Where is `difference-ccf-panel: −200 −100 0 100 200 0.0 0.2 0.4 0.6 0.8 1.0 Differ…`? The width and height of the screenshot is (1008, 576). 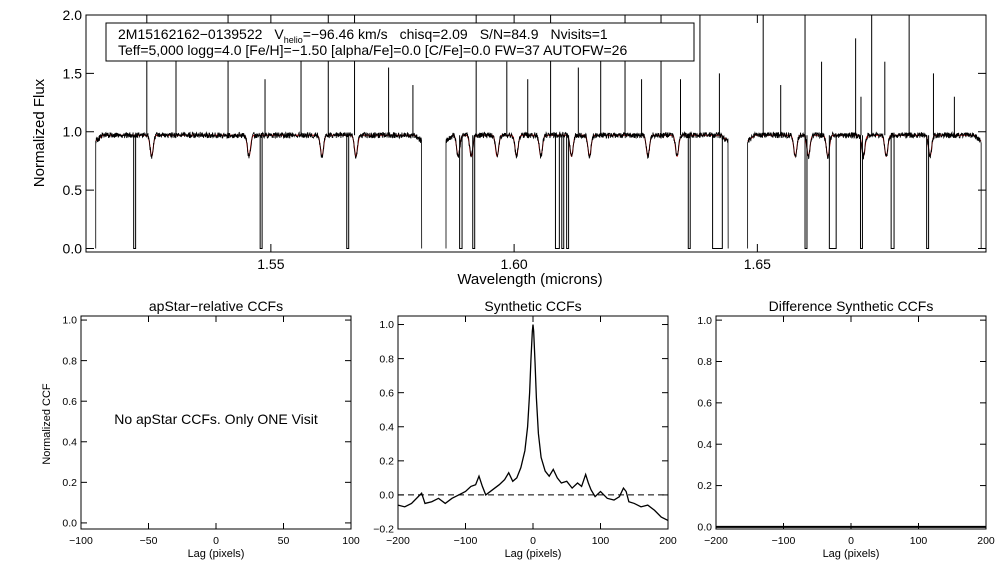 difference-ccf-panel: −200 −100 0 100 200 0.0 0.2 0.4 0.6 0.8 1.0 Differ… is located at coordinates (846, 429).